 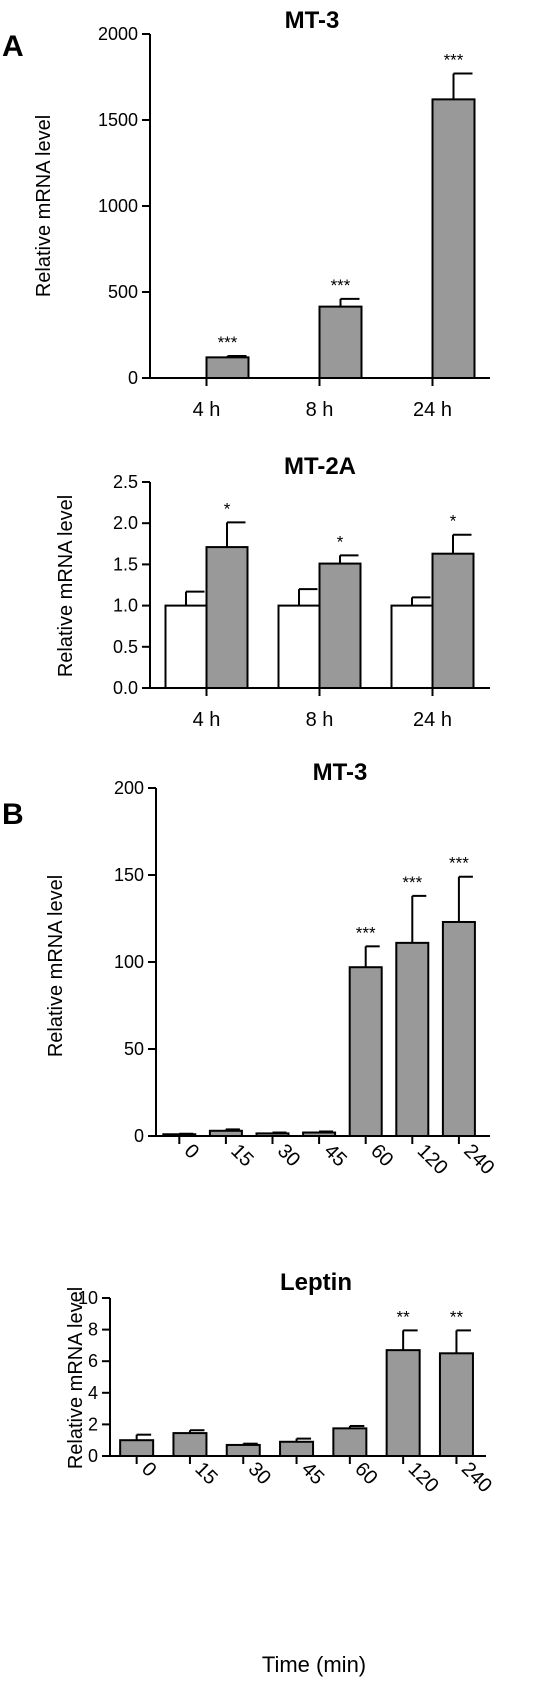 I want to click on y-tick-label: 2, so click(x=93, y=1424).